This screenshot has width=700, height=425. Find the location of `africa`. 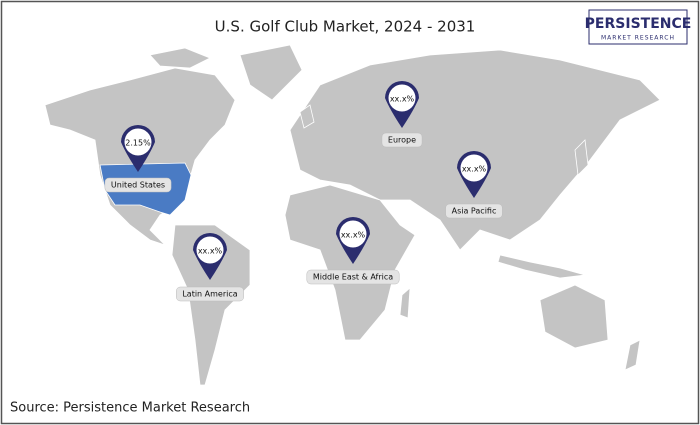

africa is located at coordinates (350, 262).